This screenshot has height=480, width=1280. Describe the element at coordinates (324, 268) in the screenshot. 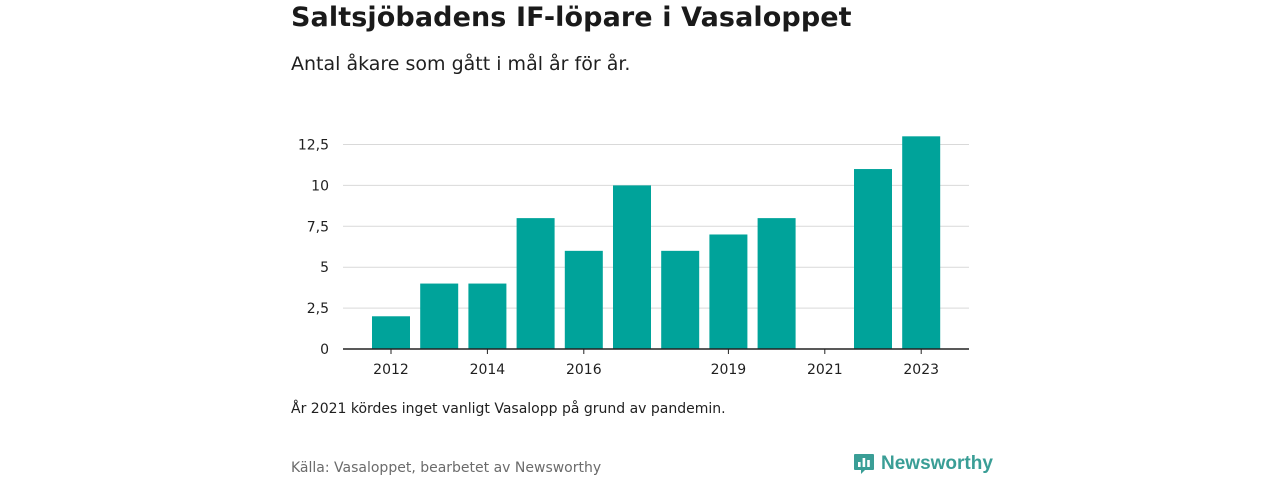

I see `y-tick-label: 5` at that location.